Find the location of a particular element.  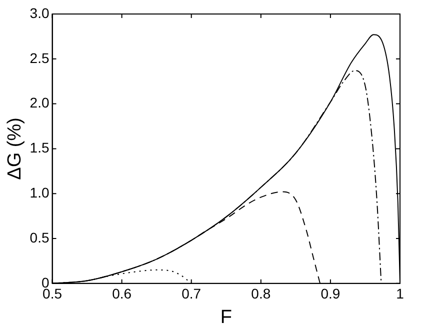

x-axis-title: F is located at coordinates (226, 317).